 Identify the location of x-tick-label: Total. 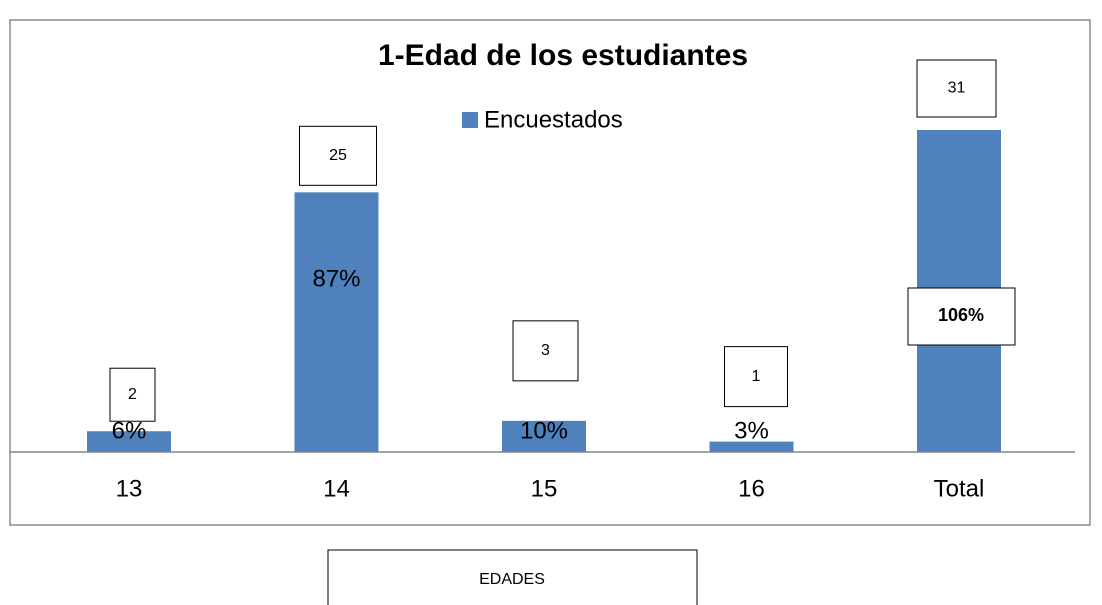
(959, 488).